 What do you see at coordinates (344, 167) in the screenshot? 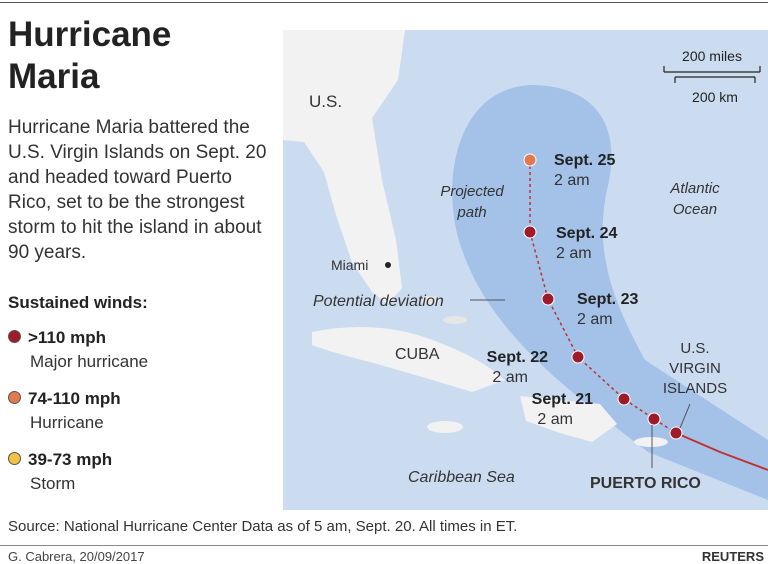
I see `florida` at bounding box center [344, 167].